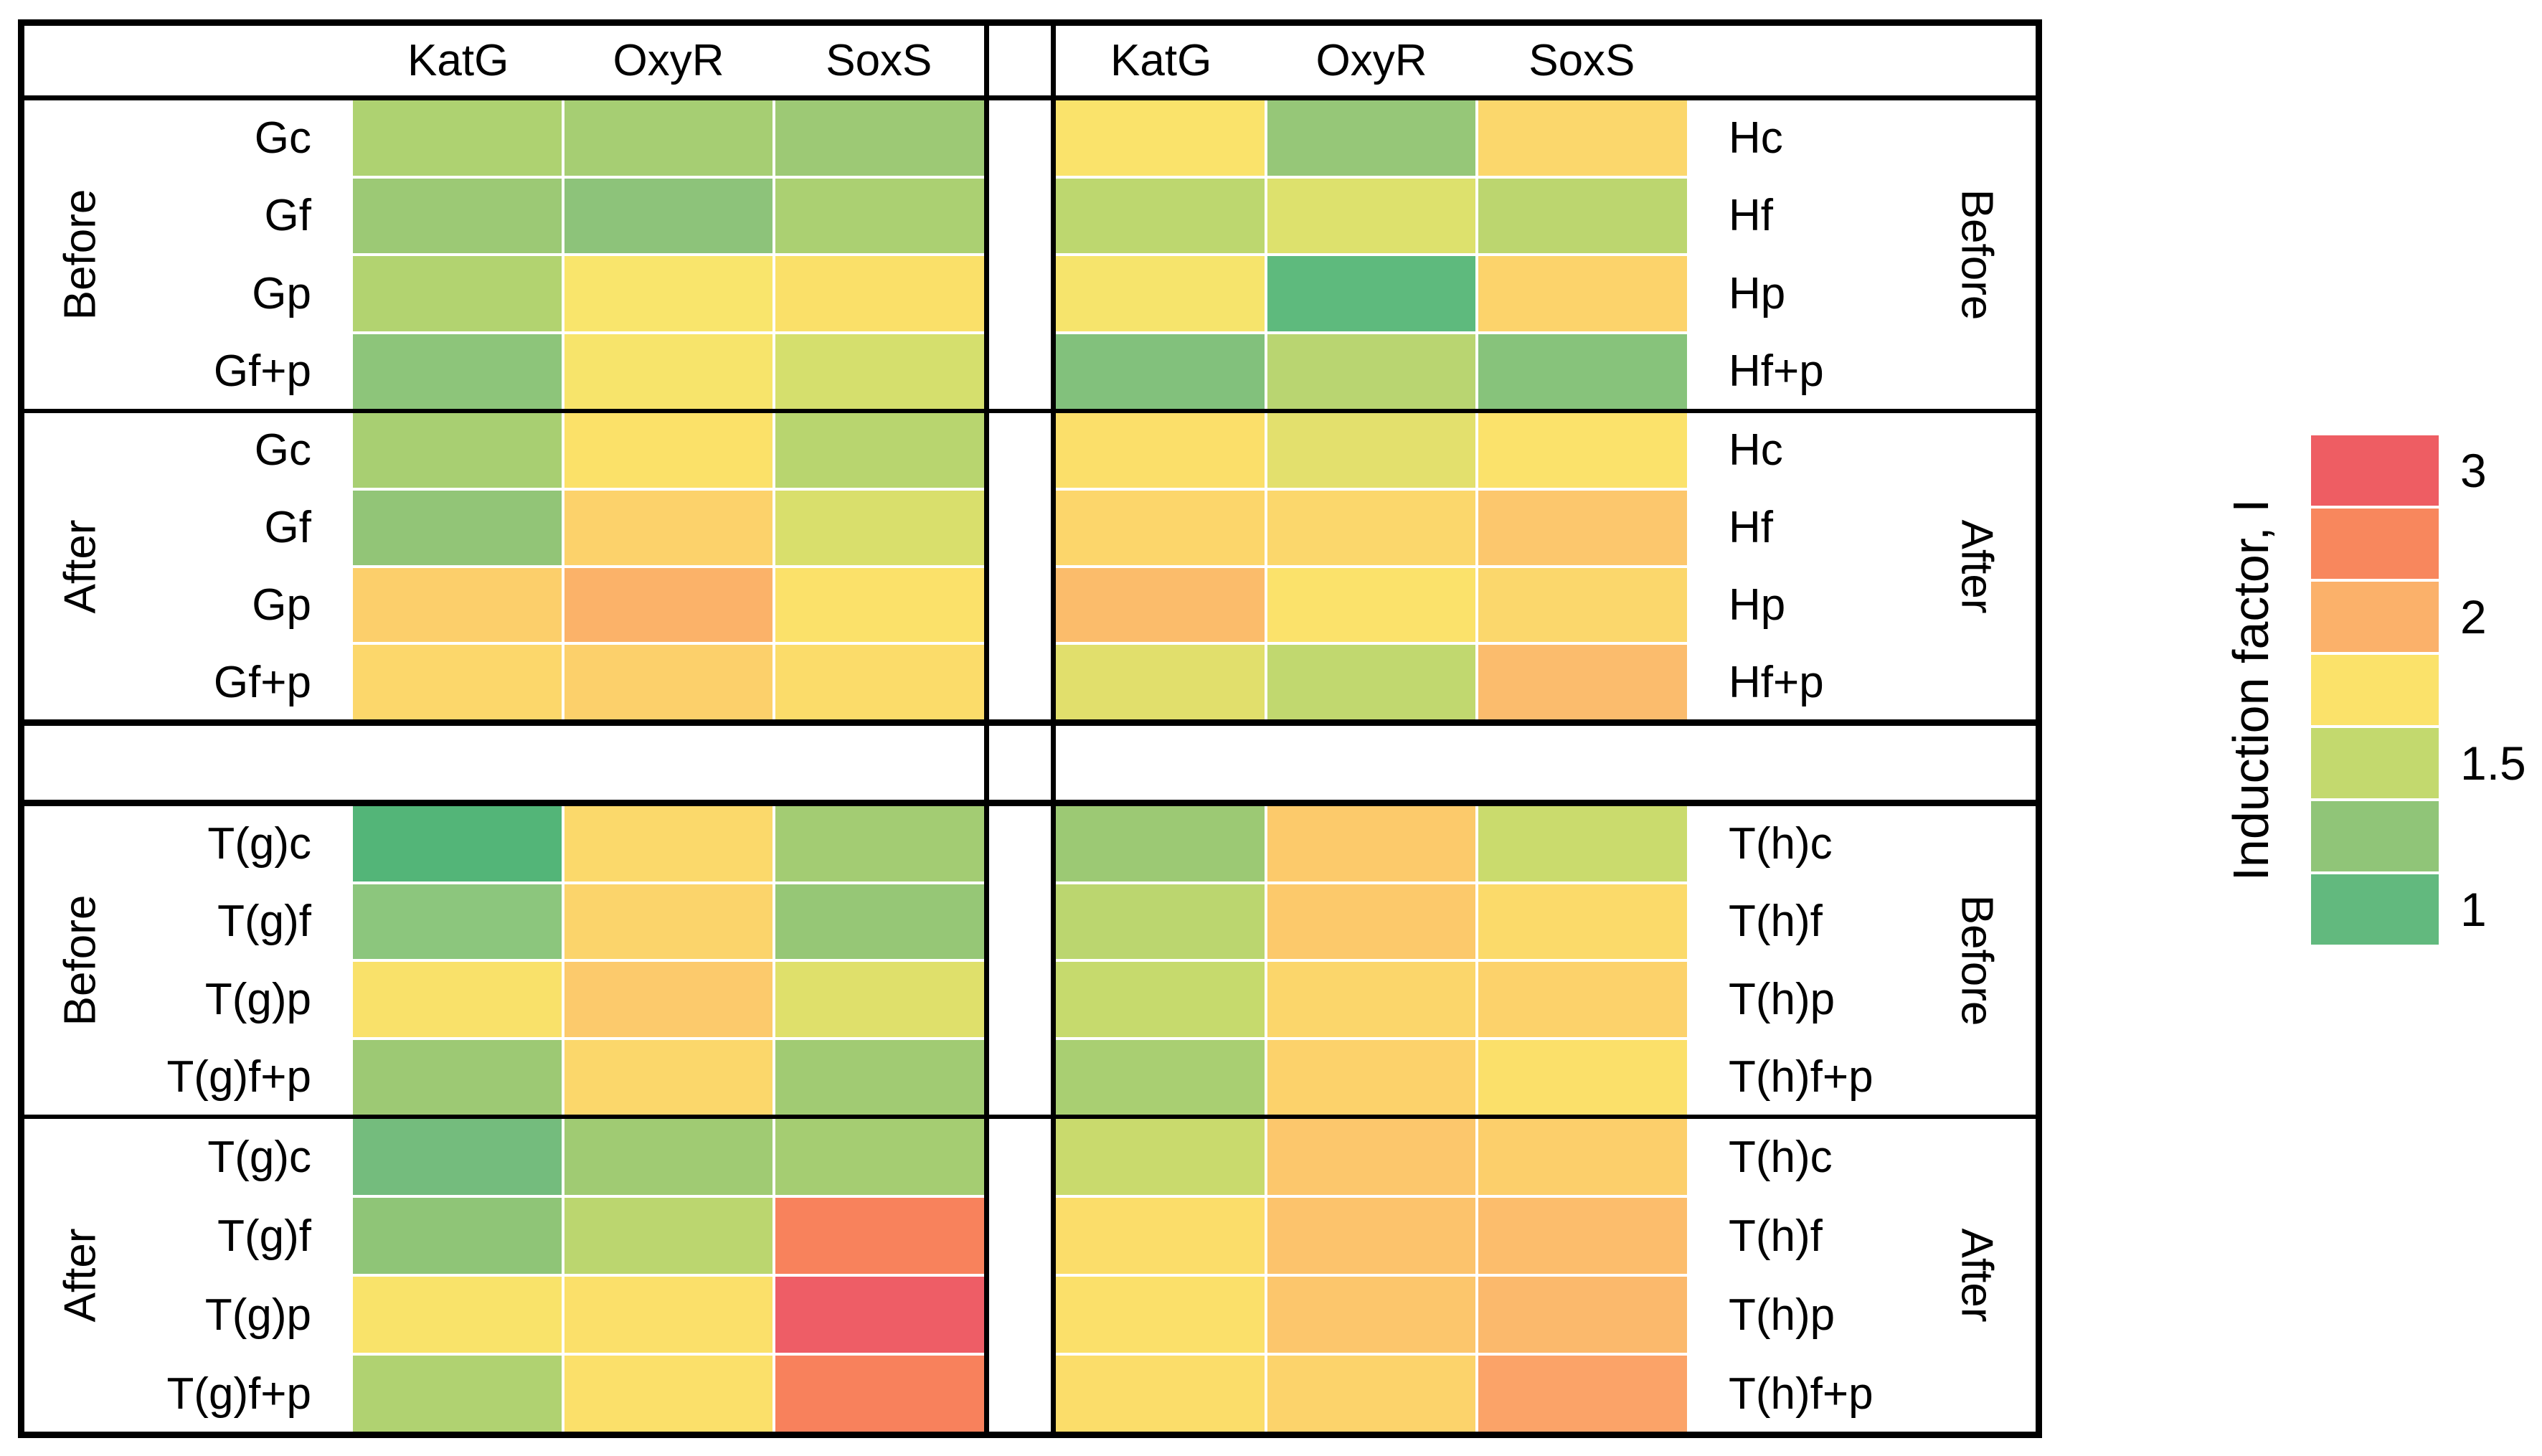  Describe the element at coordinates (1161, 60) in the screenshot. I see `column-header-katg: KatG` at that location.